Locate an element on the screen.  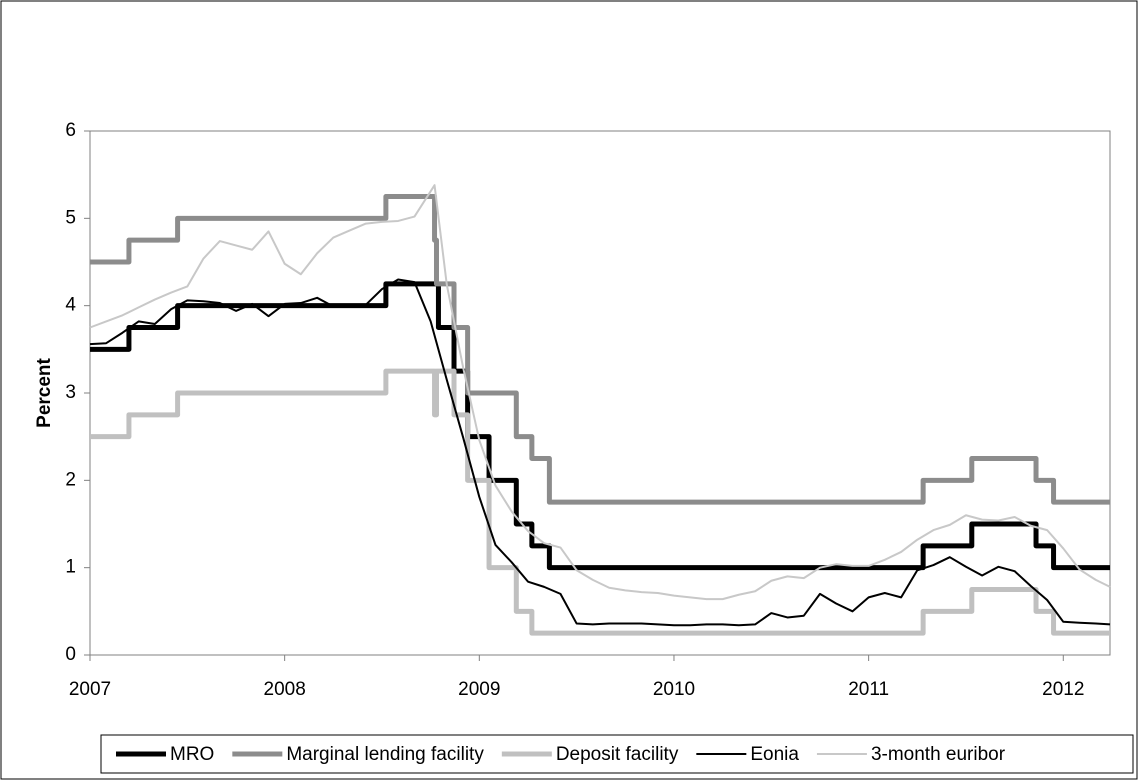
y-tick-label: 1 is located at coordinates (70, 567).